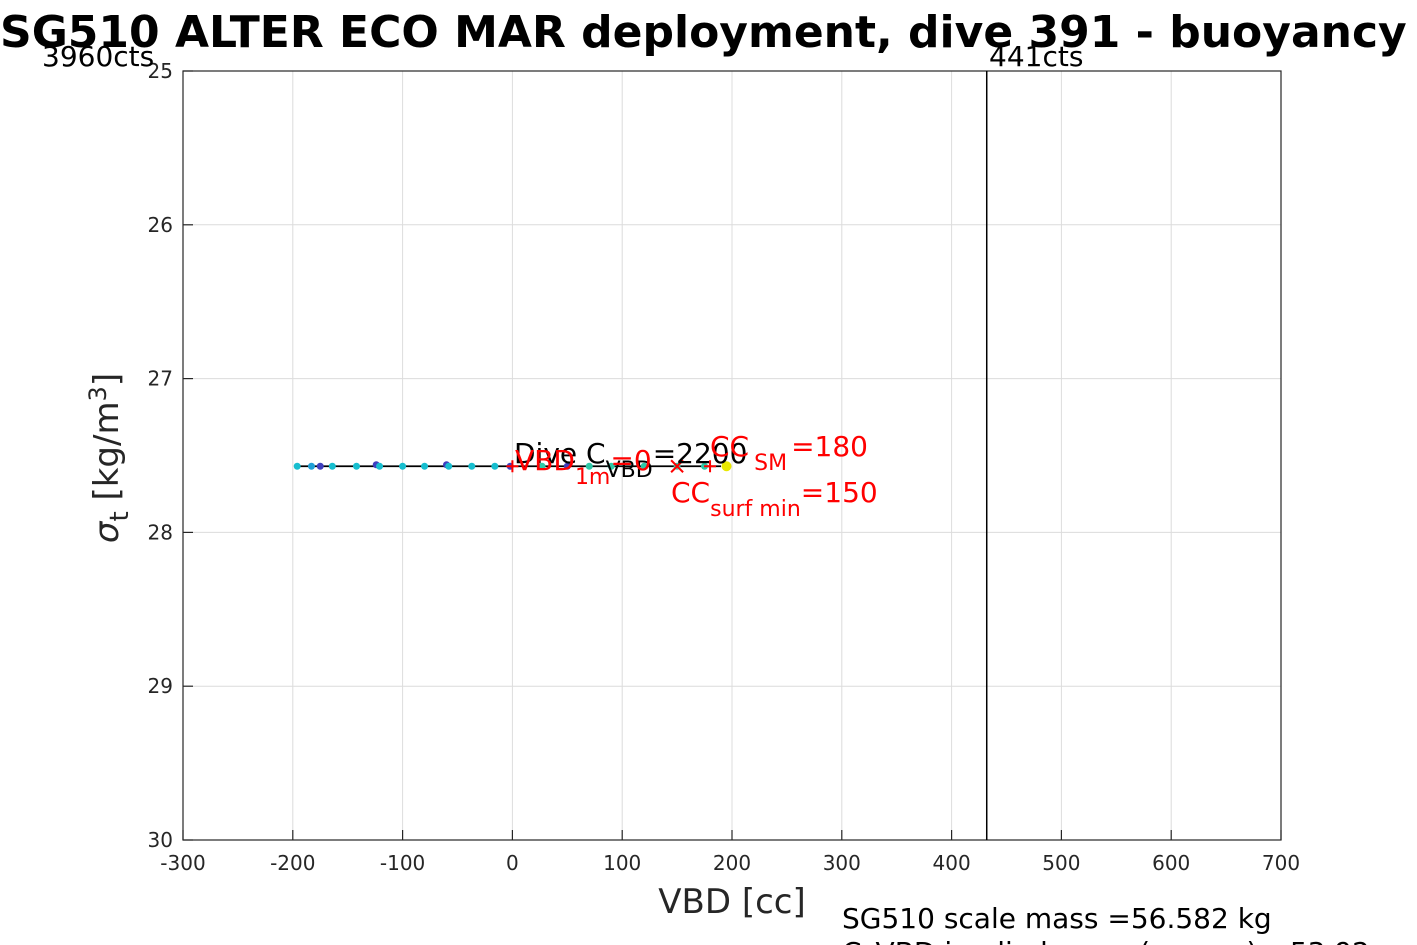 The height and width of the screenshot is (945, 1417). I want to click on y-tick-label: 26, so click(160, 225).